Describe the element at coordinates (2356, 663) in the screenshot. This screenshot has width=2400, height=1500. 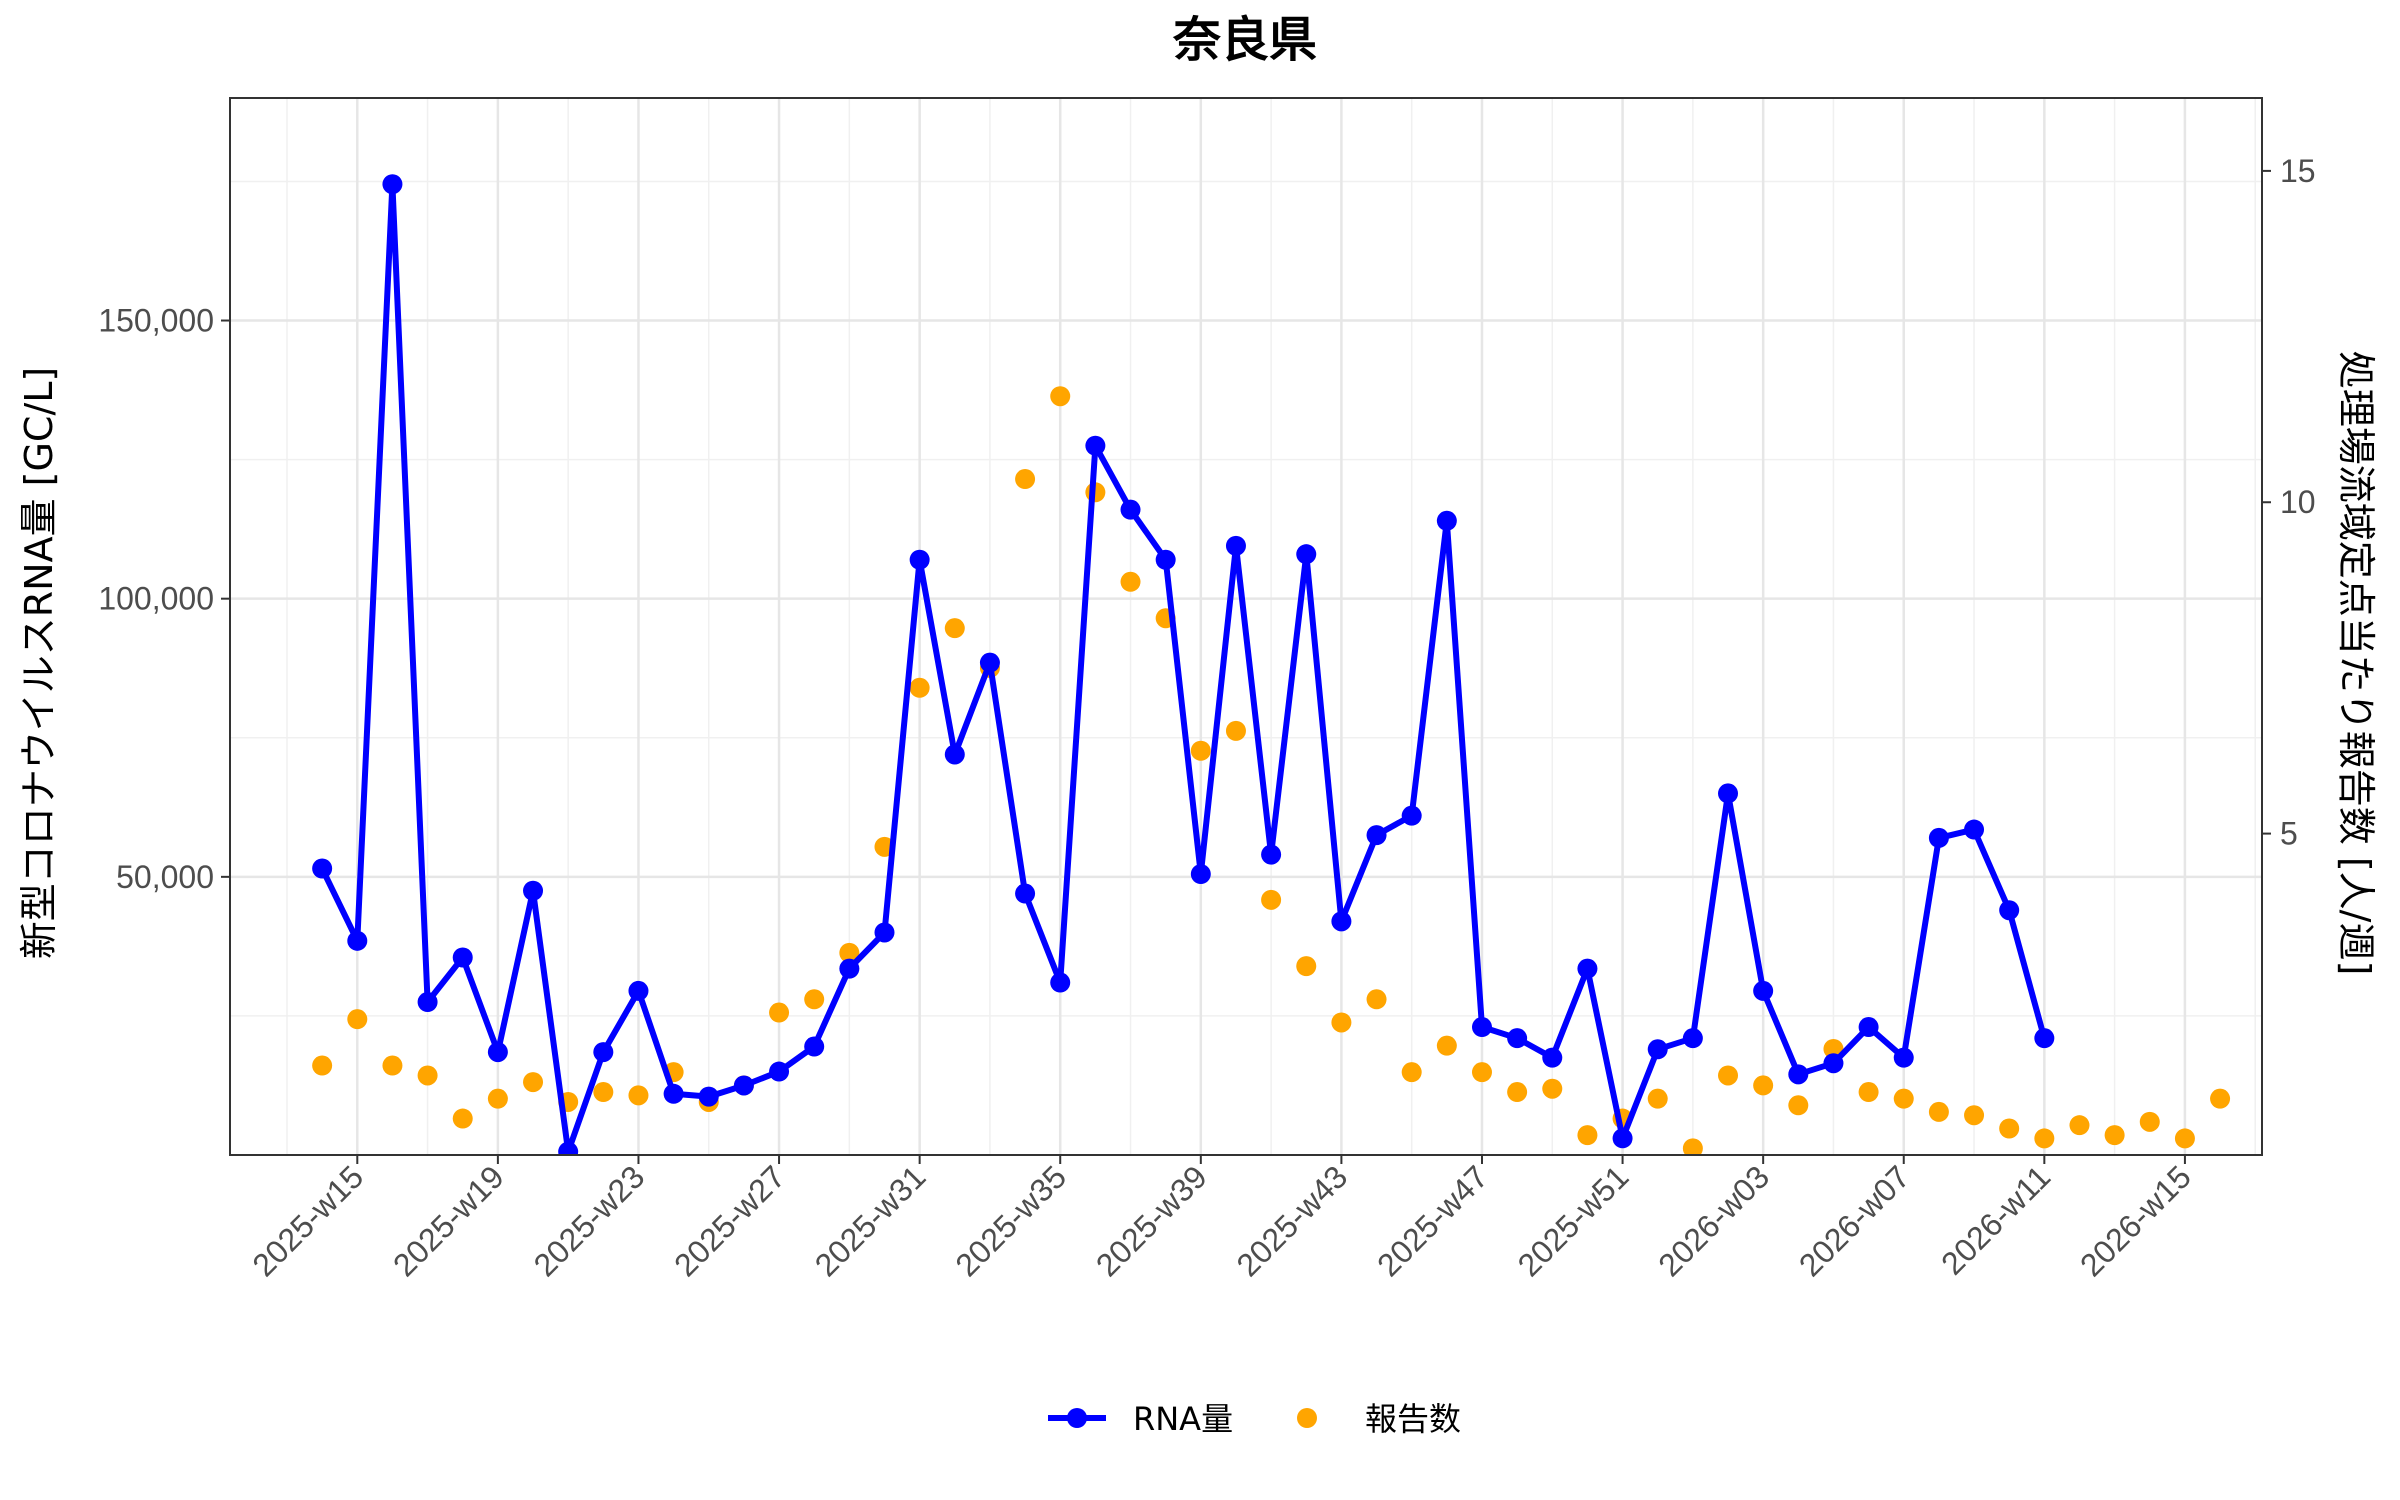
I see `y2-axis-title: 処理場流域定点当たり報告数 [人/週]` at that location.